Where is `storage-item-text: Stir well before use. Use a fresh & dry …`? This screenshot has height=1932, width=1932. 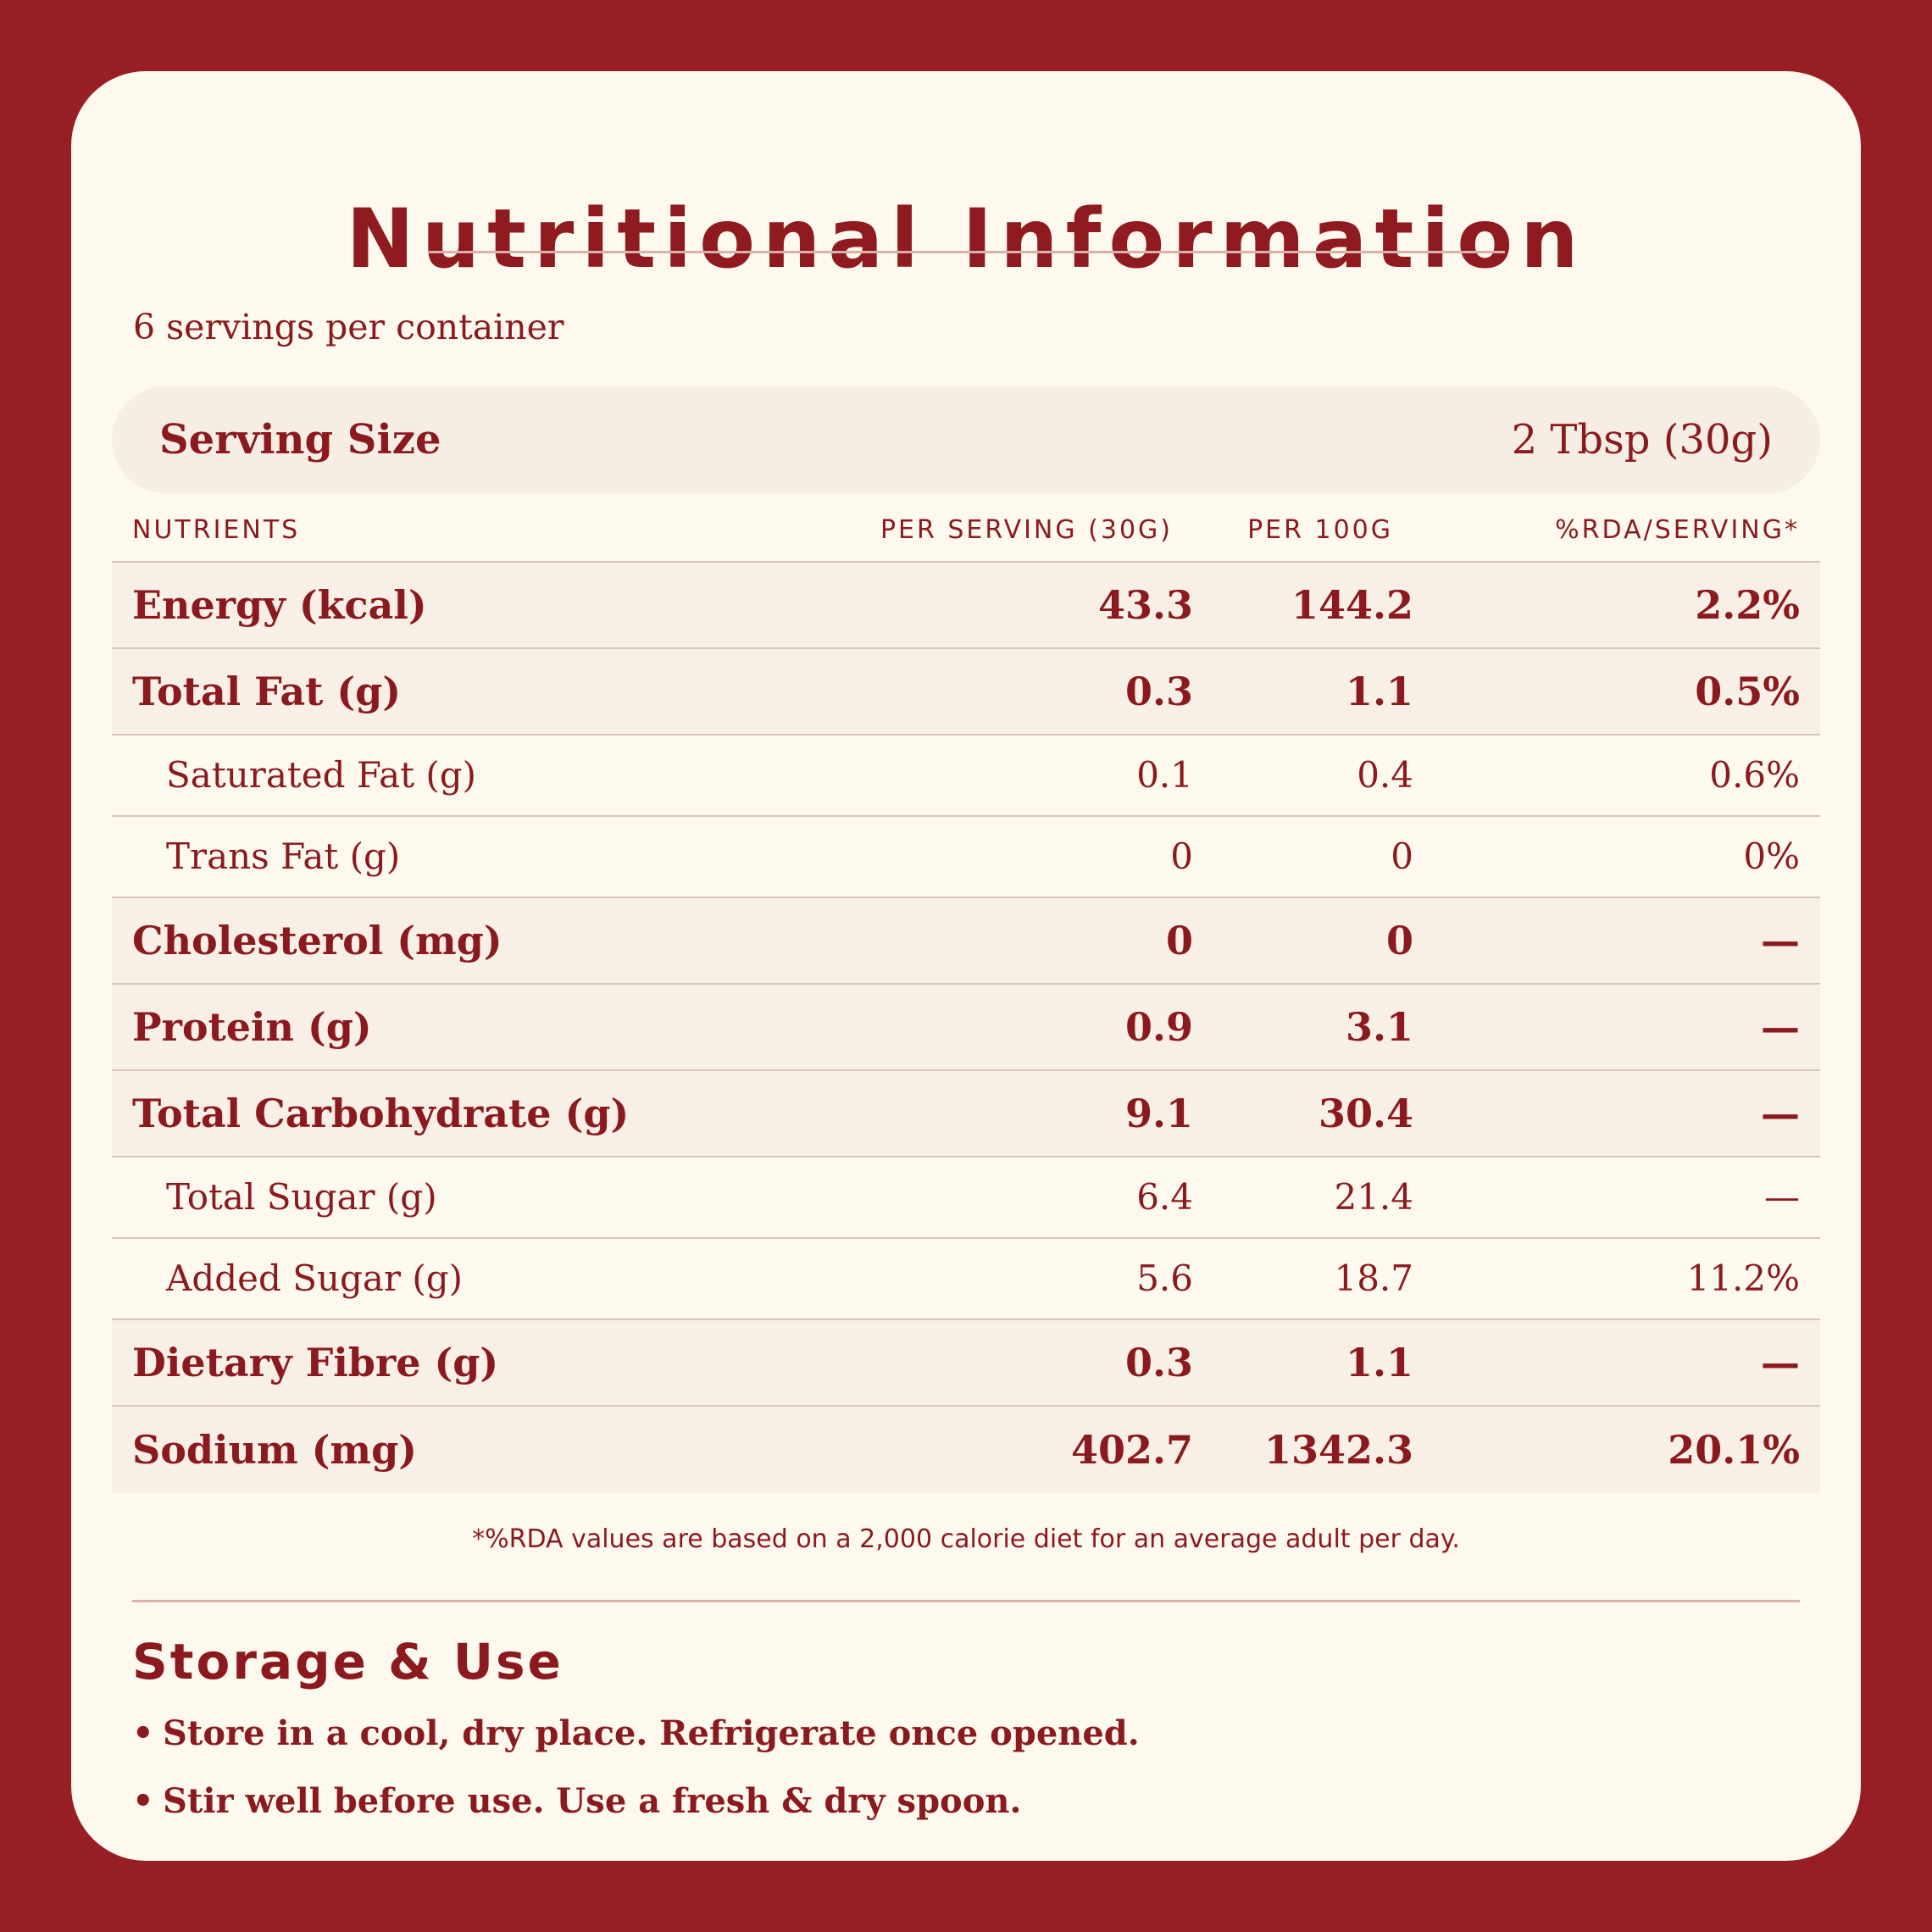 storage-item-text: Stir well before use. Use a fresh & dry … is located at coordinates (592, 1801).